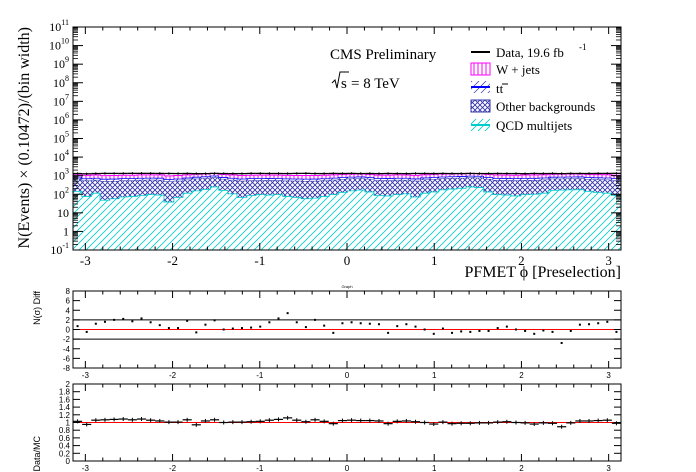 The image size is (696, 472). I want to click on pull-y-tick-label: 2, so click(68, 320).